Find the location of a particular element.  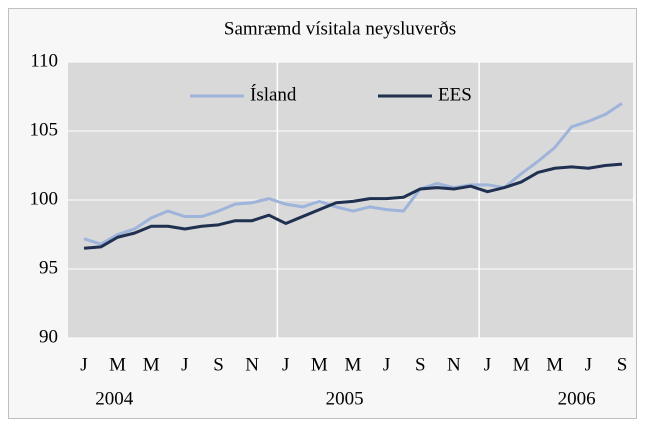

legend-label: Ísland is located at coordinates (273, 94).